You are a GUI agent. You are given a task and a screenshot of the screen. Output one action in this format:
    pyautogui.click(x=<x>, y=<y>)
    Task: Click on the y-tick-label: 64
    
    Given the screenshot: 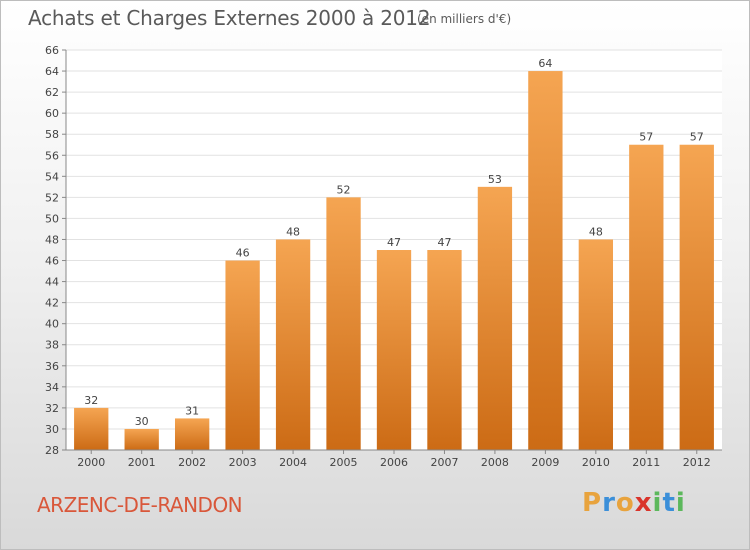 What is the action you would take?
    pyautogui.click(x=52, y=71)
    